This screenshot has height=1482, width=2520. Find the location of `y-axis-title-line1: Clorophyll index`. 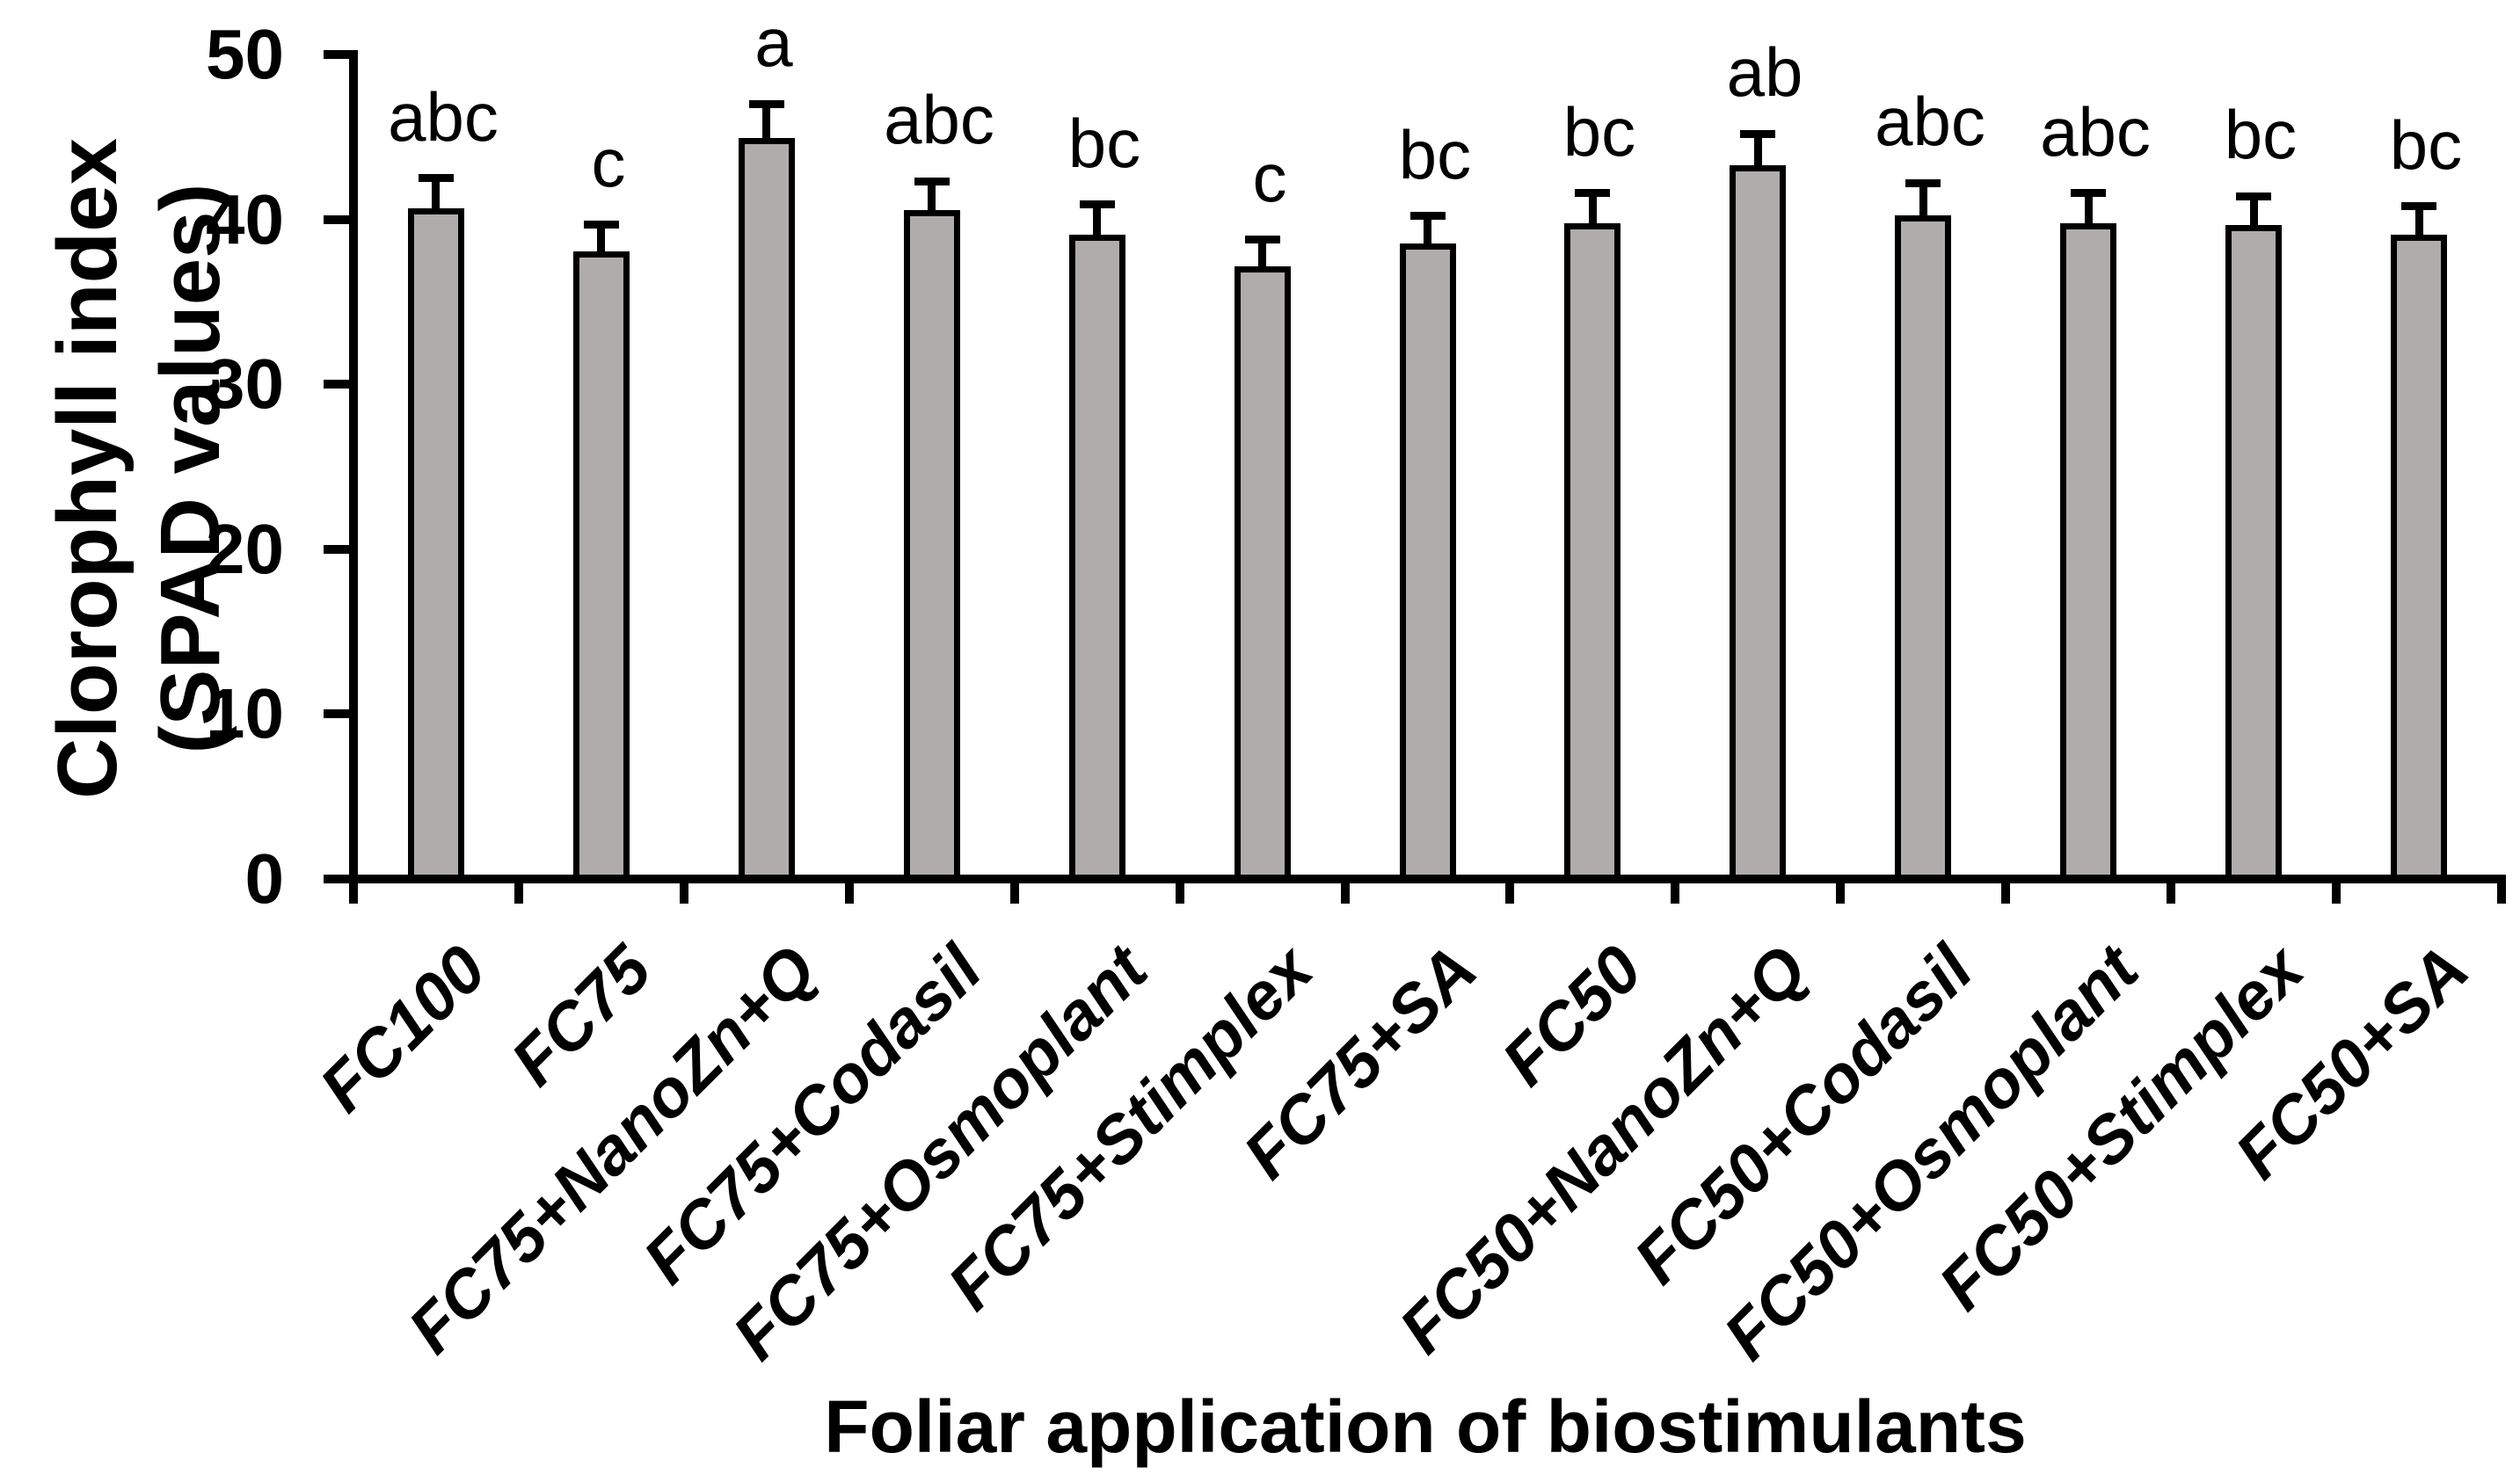

y-axis-title-line1: Clorophyll index is located at coordinates (87, 468).